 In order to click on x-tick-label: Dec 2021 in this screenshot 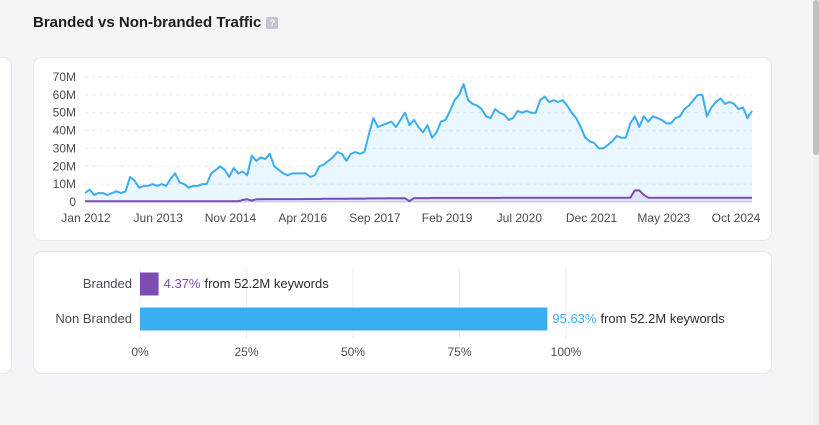, I will do `click(592, 218)`.